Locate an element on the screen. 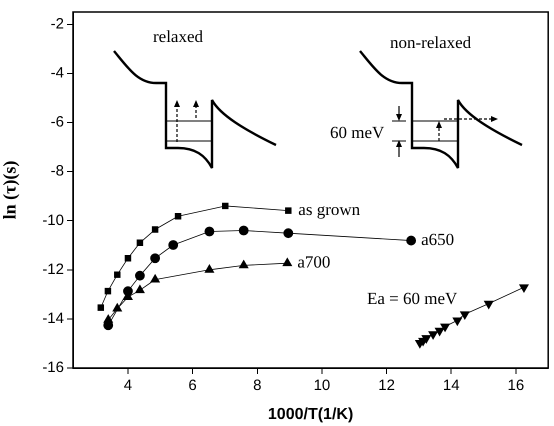 Image resolution: width=554 pixels, height=426 pixels. y-tick-label: -8 is located at coordinates (57, 171).